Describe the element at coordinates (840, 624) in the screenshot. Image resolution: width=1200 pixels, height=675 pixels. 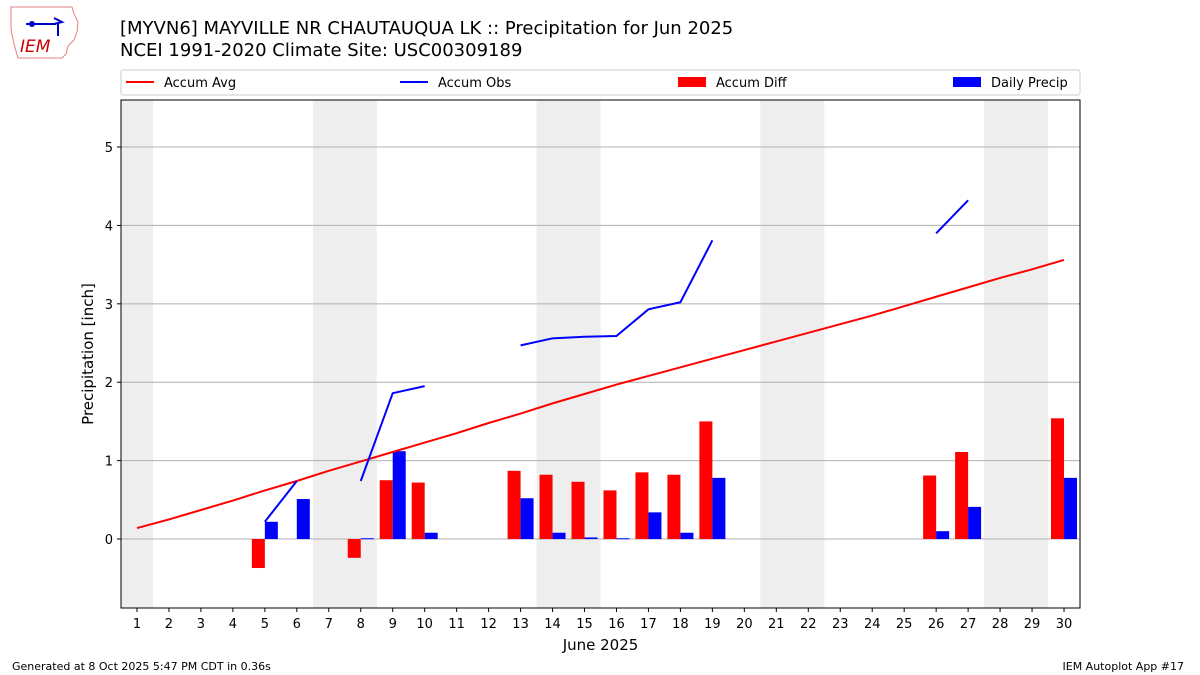
I see `x-tick-label: 23` at that location.